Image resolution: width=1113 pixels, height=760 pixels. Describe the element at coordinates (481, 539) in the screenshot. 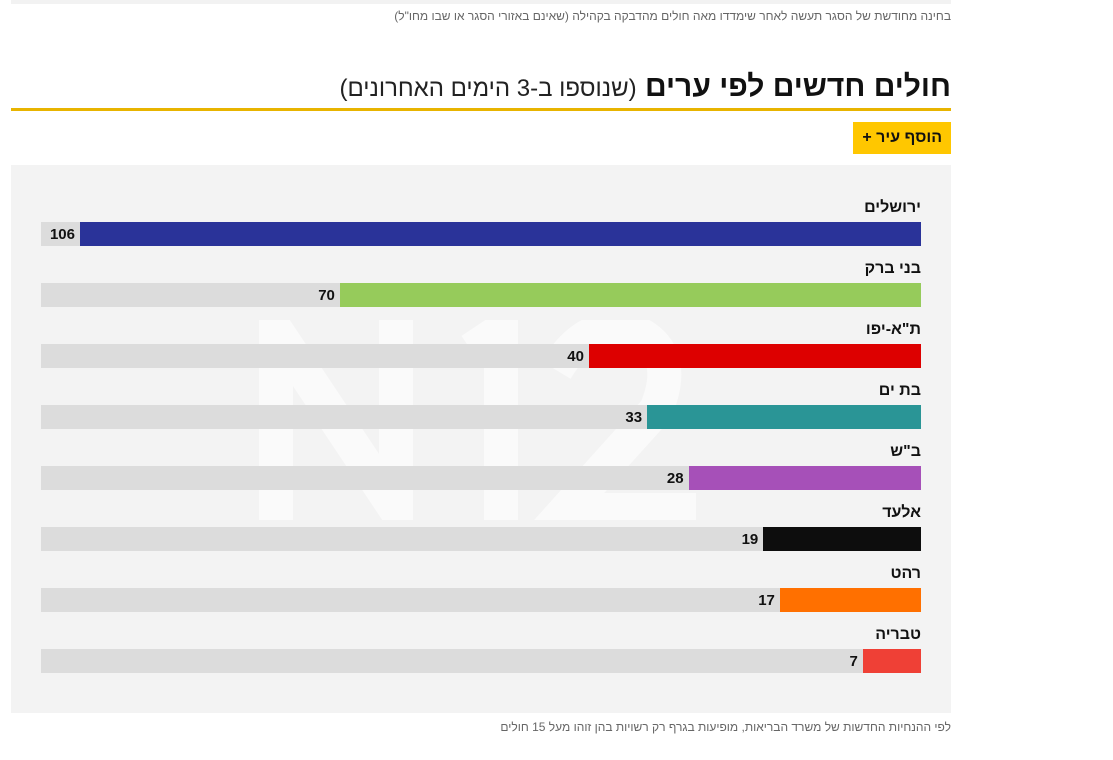

I see `bar-track: 19` at that location.